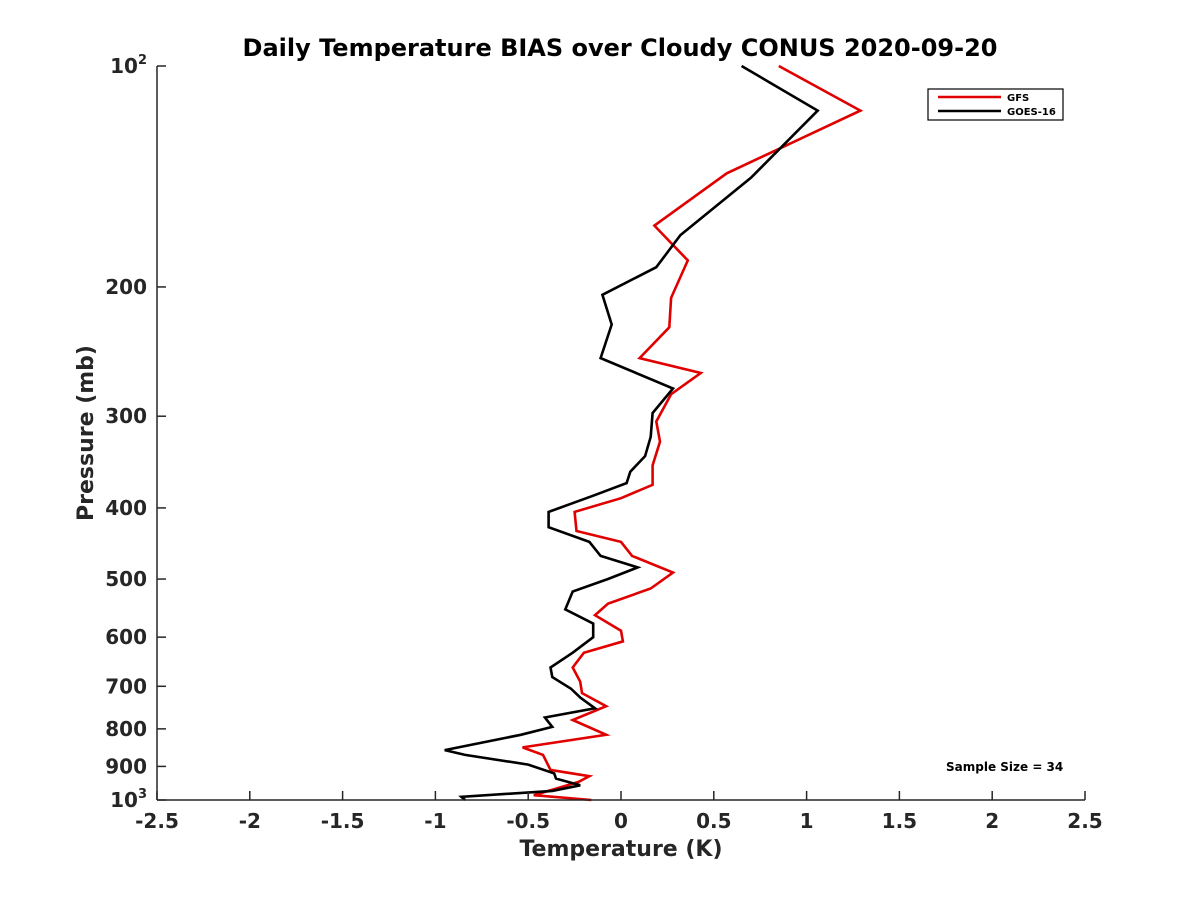 This screenshot has height=900, width=1200. Describe the element at coordinates (1018, 98) in the screenshot. I see `legend-label: GFS` at that location.